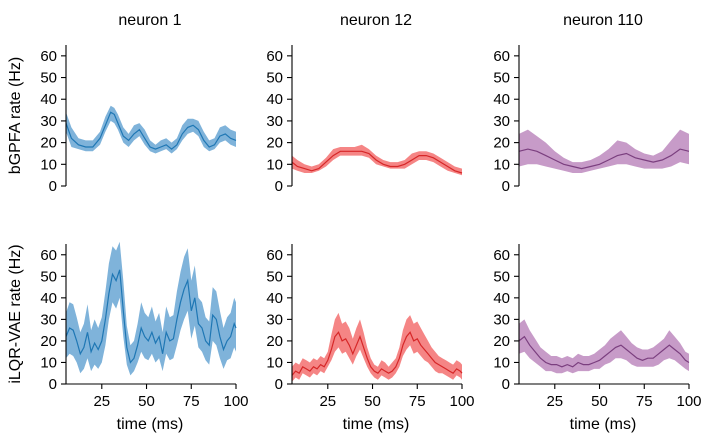 The width and height of the screenshot is (705, 440). What do you see at coordinates (603, 20) in the screenshot?
I see `panel-title: neuron 110` at bounding box center [603, 20].